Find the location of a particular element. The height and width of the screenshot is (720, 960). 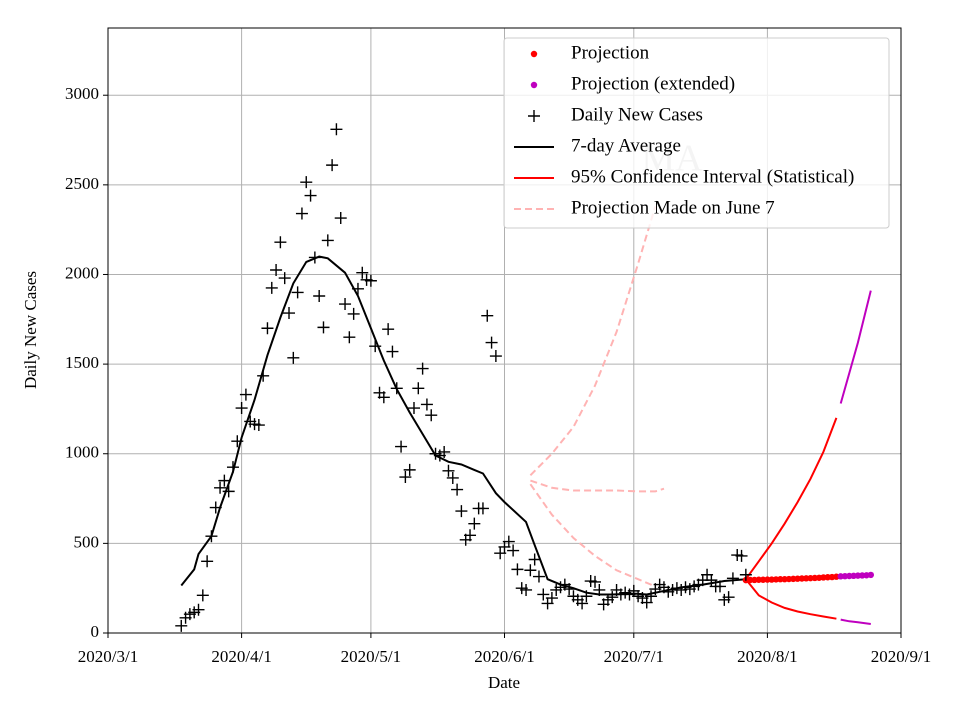

legend-label: 95% Confidence Interval (Statistical) is located at coordinates (712, 176).